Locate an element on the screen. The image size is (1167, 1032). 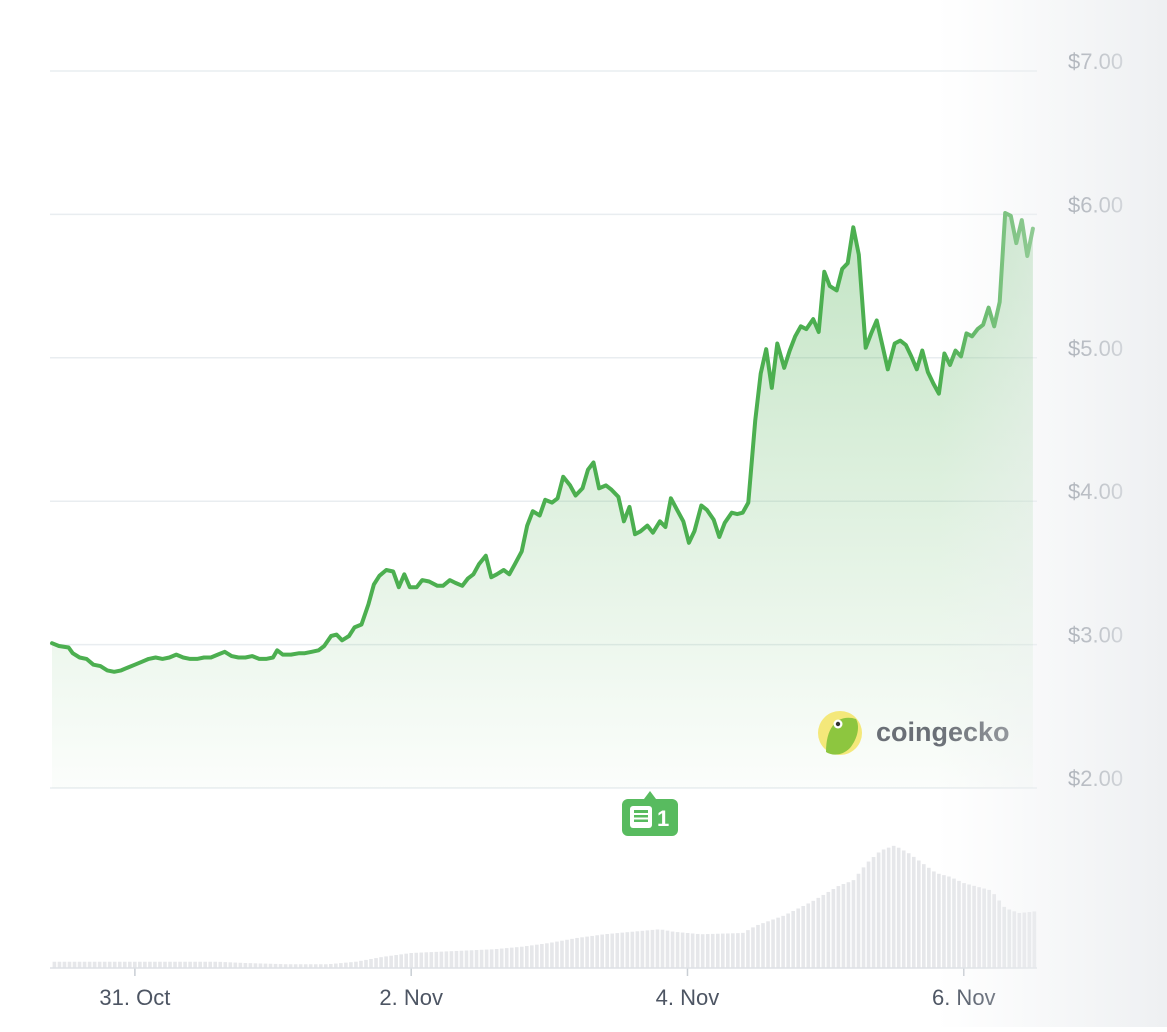
y-tick-label: $3.00 is located at coordinates (1095, 635).